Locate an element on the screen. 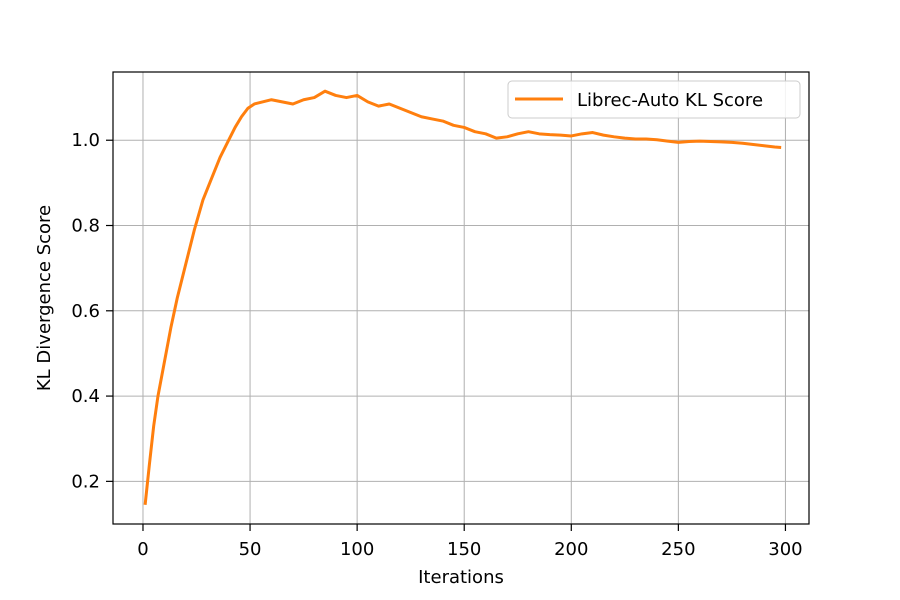  legend-frame is located at coordinates (654, 99).